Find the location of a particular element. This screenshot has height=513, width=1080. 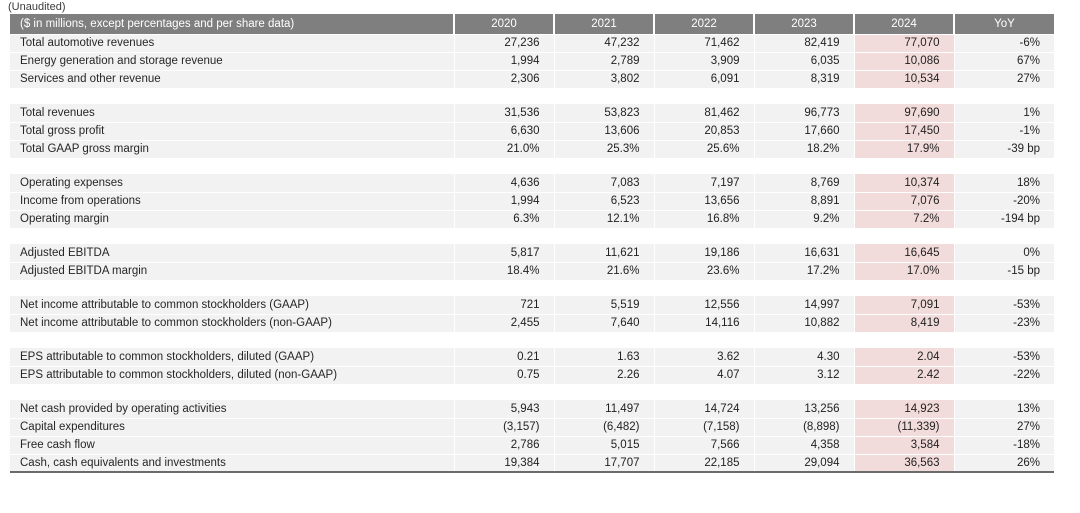

value-cell: 17.0% is located at coordinates (903, 271).